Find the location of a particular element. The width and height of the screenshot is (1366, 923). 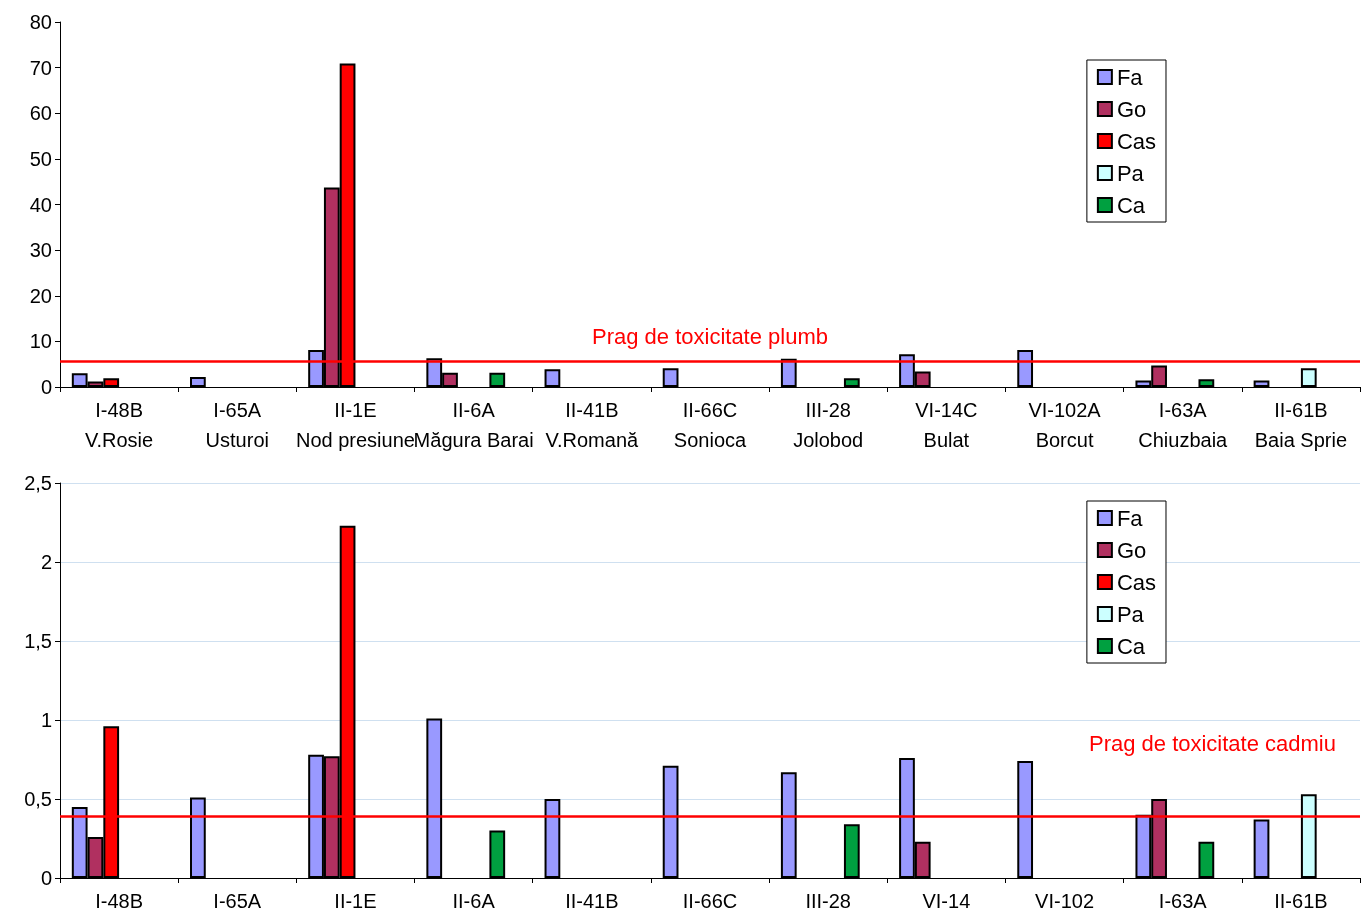

y-tick-label: 1,5 is located at coordinates (38, 641).